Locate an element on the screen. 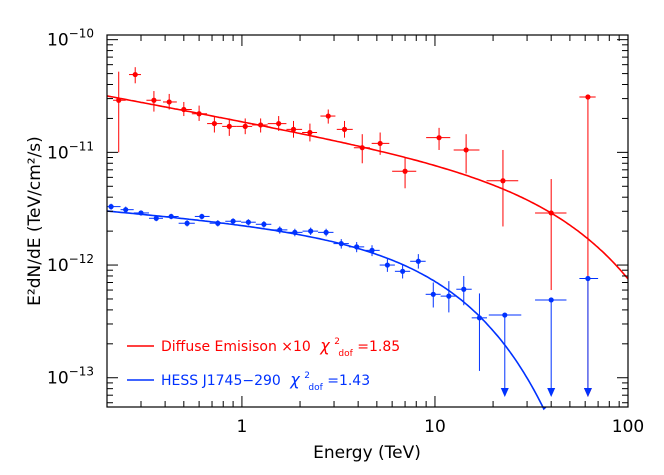 The height and width of the screenshot is (475, 664). legend-entry-hess: HESS J1745−290 χ 2 dof =1.43 is located at coordinates (248, 380).